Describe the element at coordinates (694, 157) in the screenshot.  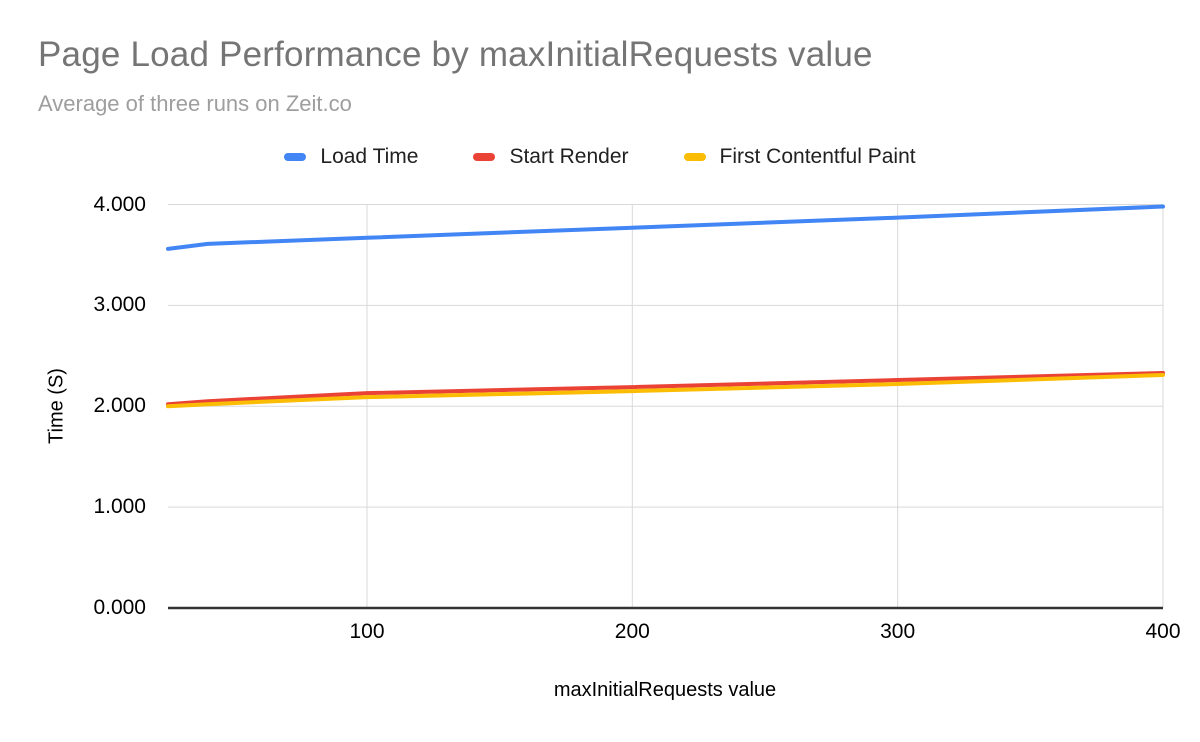
I see `first-contentful-paint-swatch-icon` at that location.